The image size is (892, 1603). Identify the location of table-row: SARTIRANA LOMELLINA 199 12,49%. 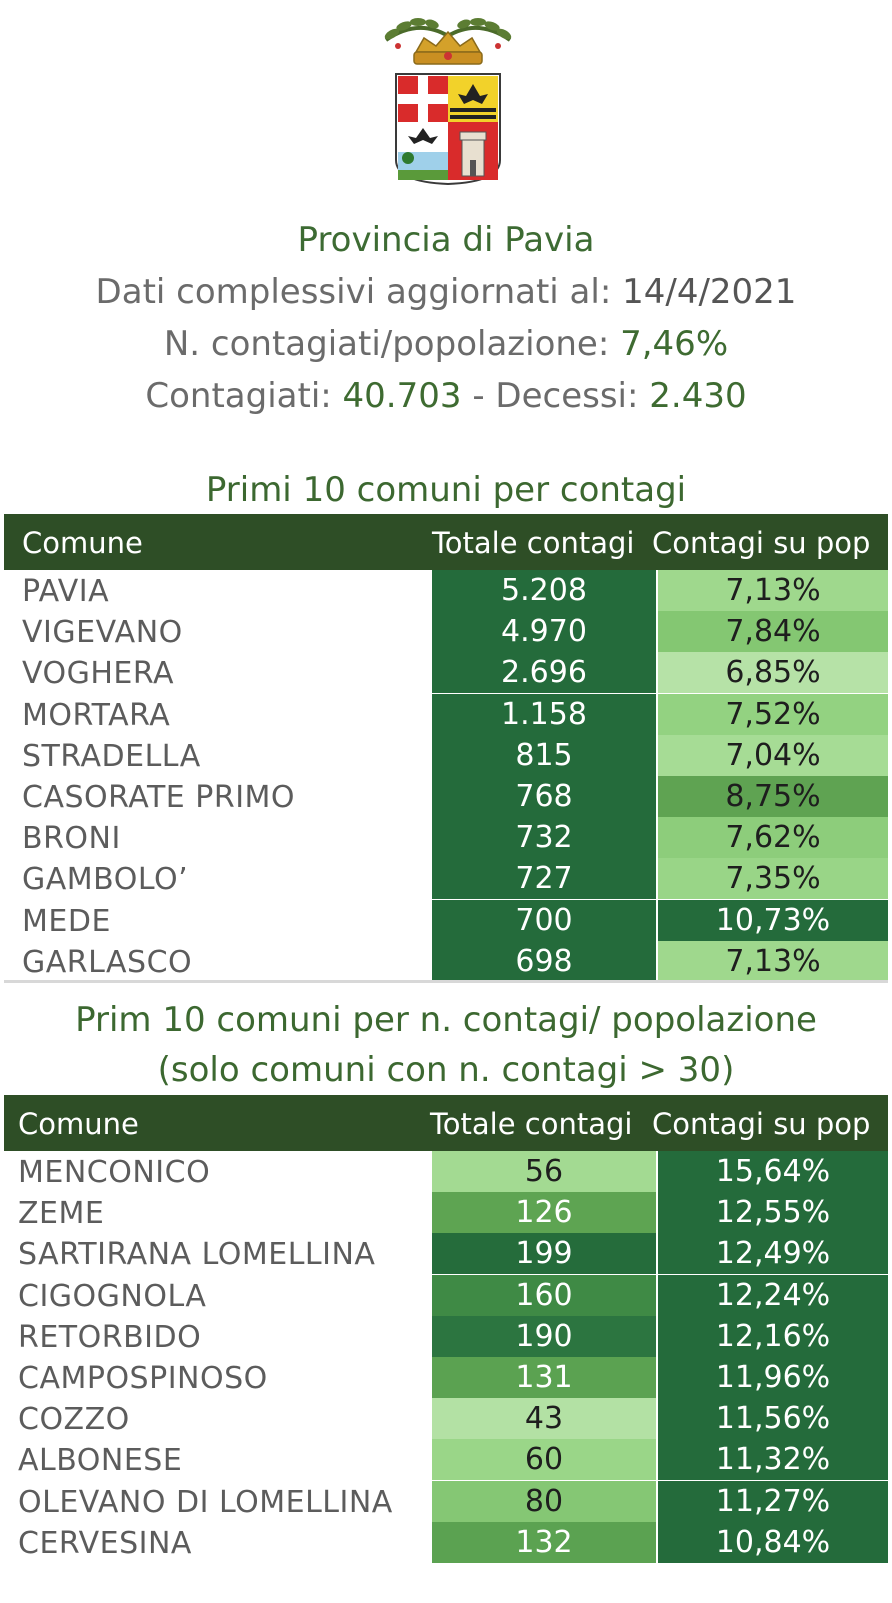
(446, 1254).